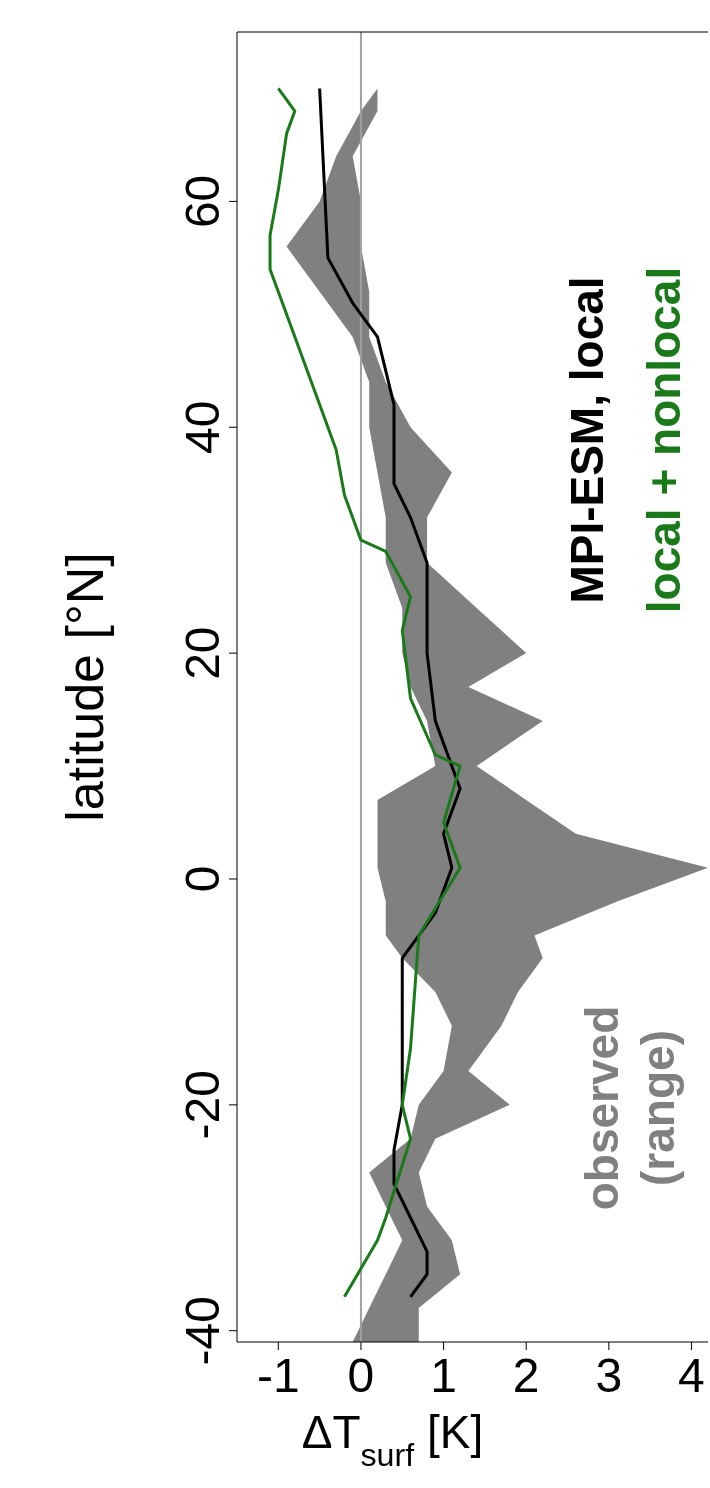  What do you see at coordinates (202, 879) in the screenshot?
I see `y-tick-label: 0` at bounding box center [202, 879].